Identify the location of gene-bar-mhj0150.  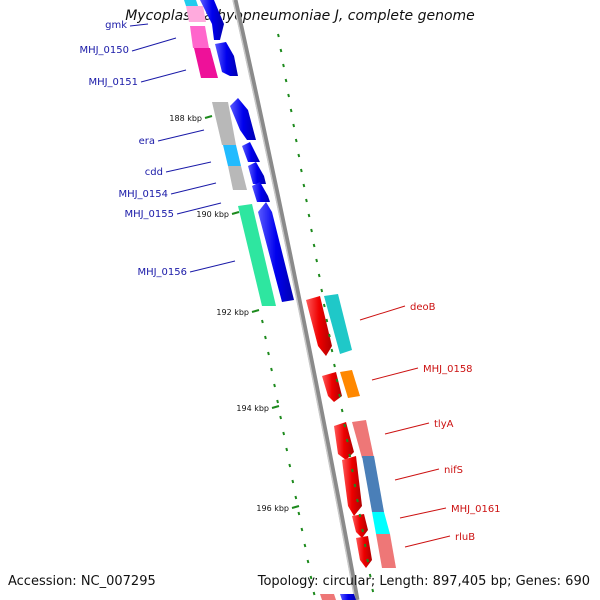
(199, 37).